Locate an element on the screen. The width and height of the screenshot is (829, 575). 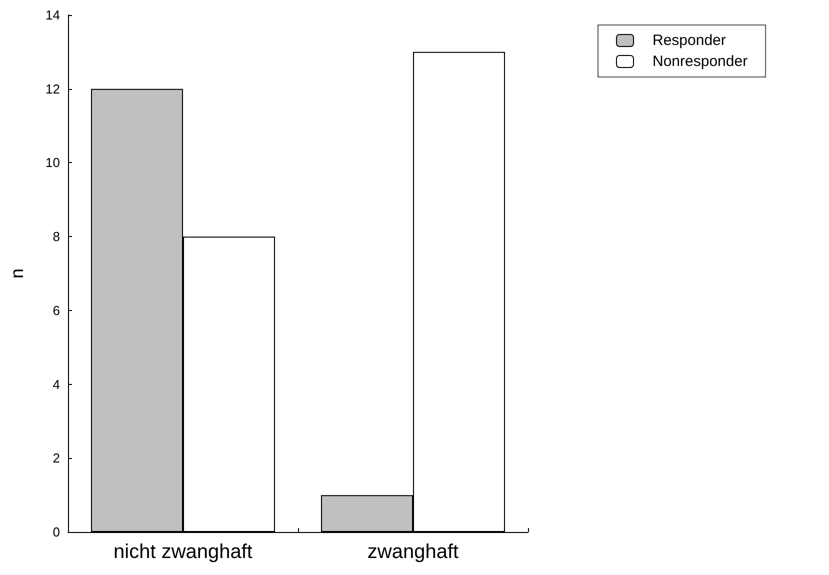
y-tick-label: 10 is located at coordinates (53, 162).